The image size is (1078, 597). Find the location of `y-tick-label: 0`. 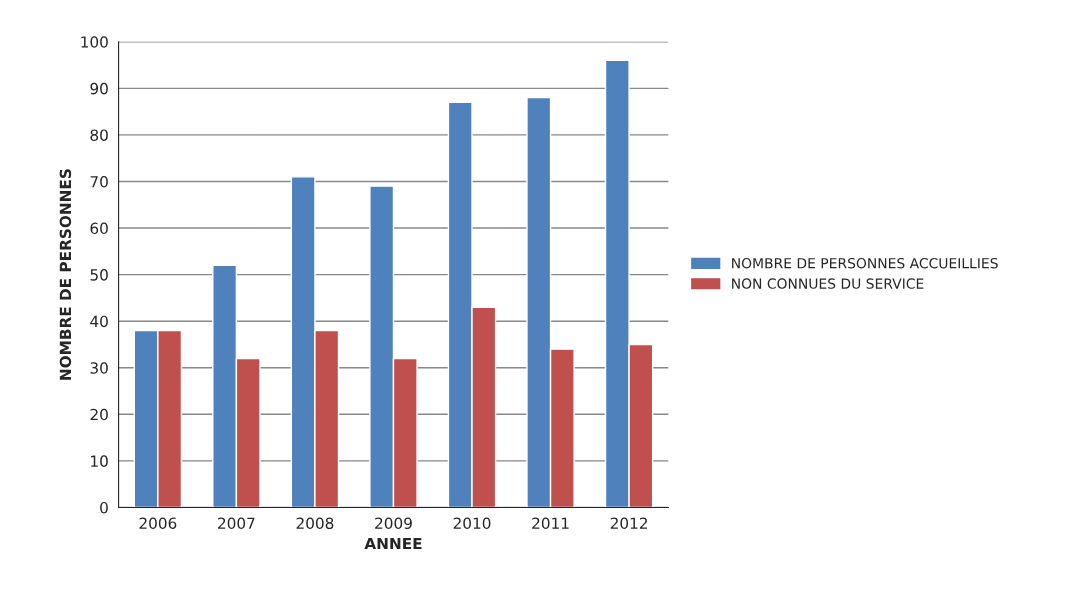

y-tick-label: 0 is located at coordinates (104, 507).